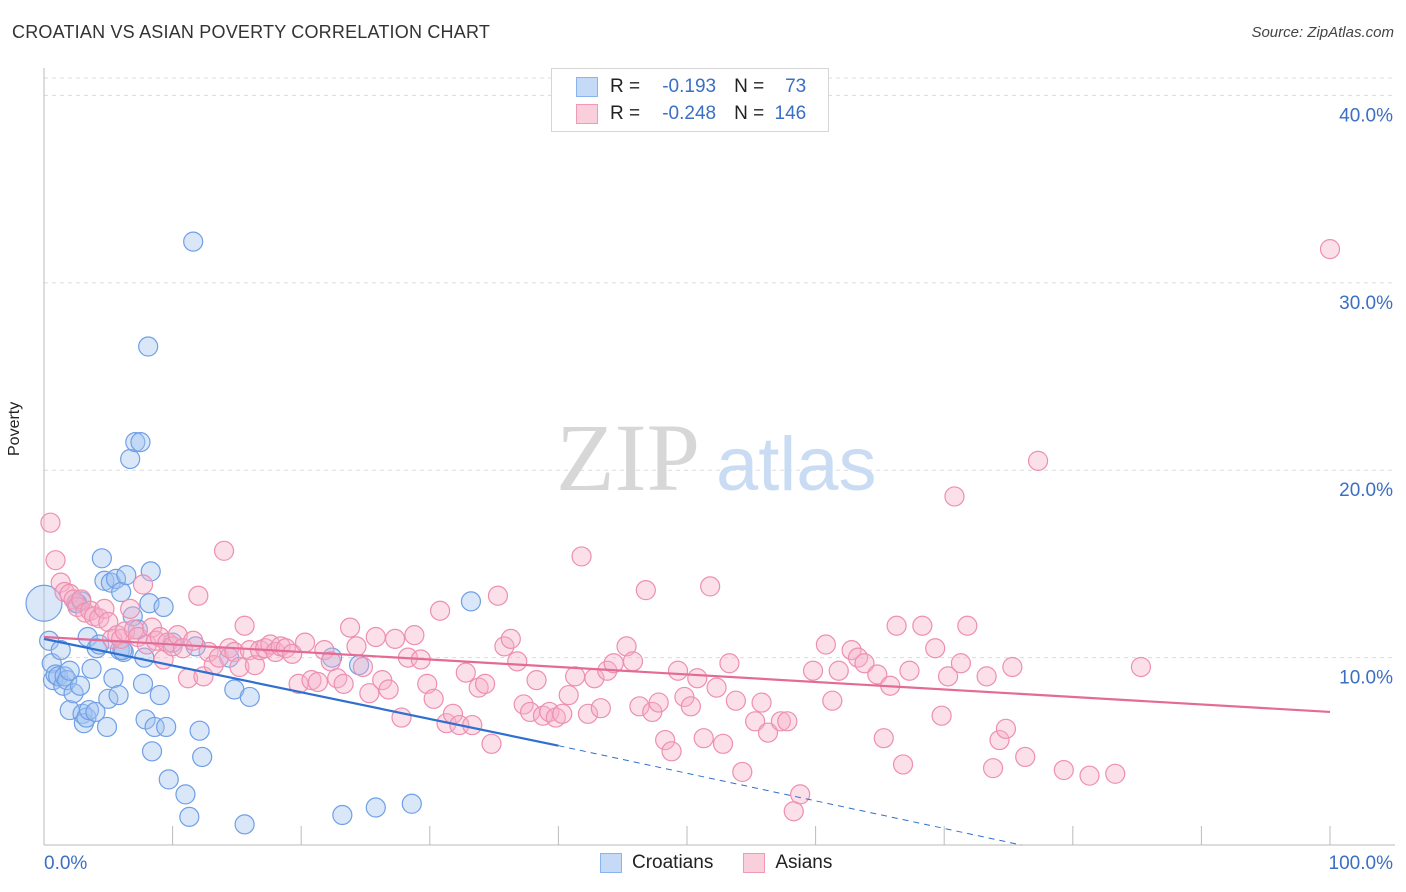  I want to click on legend-swatch-croatians, so click(611, 863).